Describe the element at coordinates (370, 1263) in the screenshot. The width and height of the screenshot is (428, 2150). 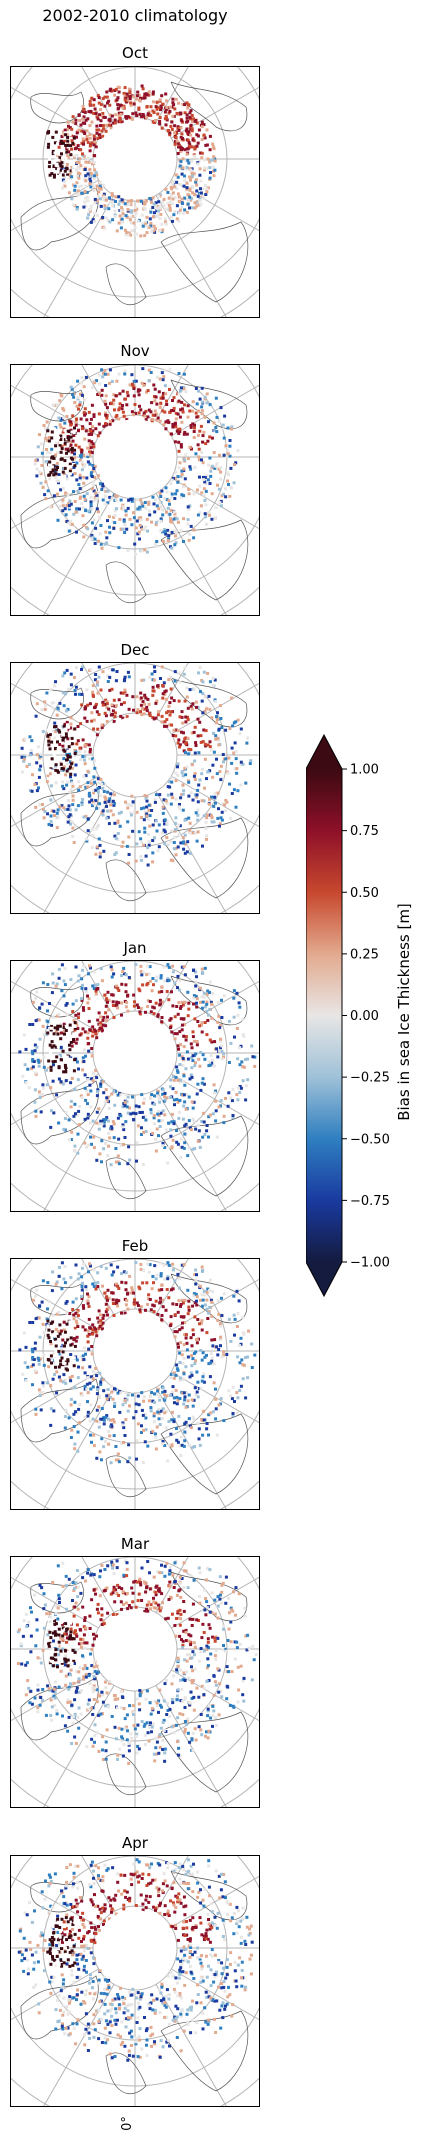
I see `colorbar-tick-label: −1.00` at that location.